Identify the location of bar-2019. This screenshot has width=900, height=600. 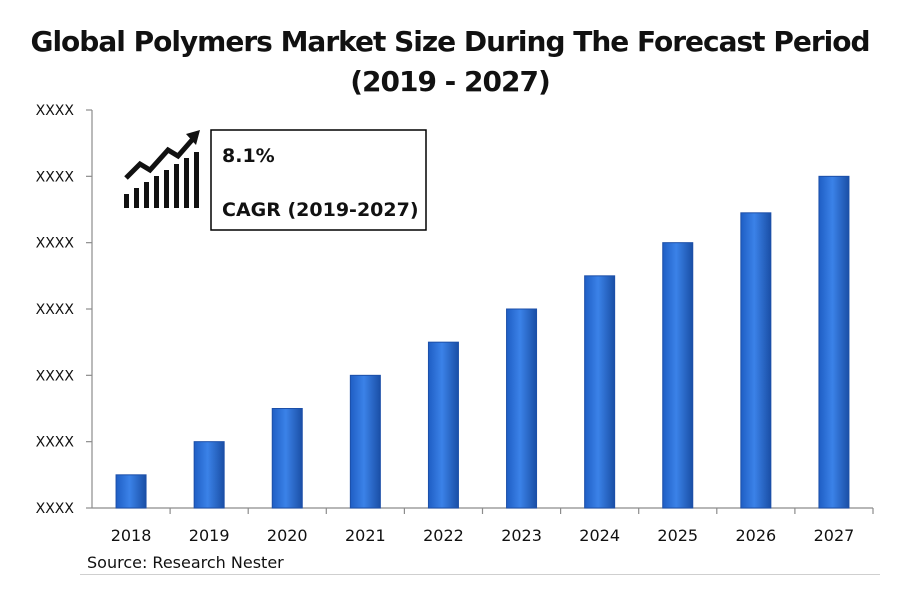
(209, 475).